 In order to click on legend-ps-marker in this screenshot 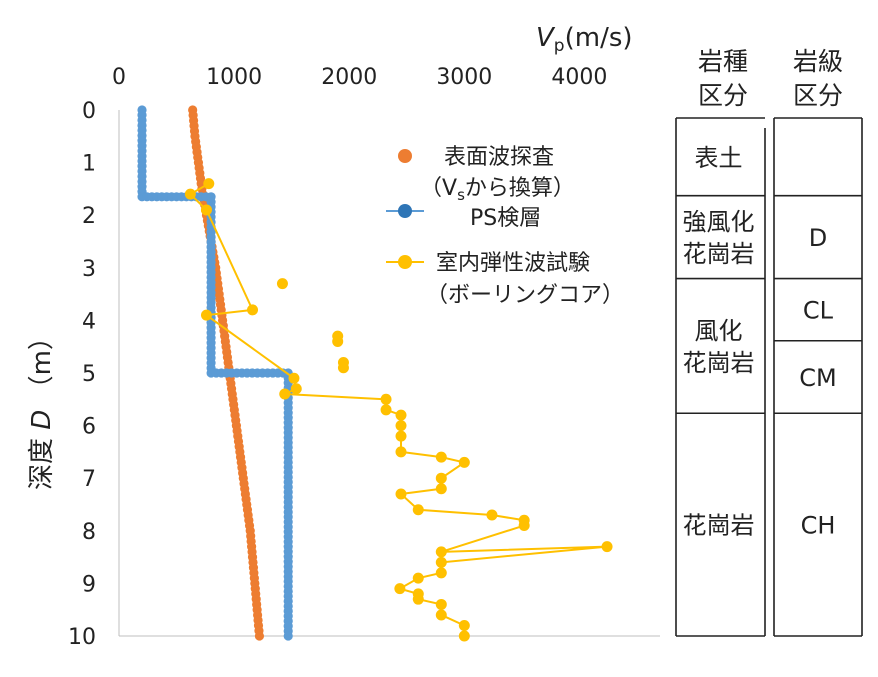, I will do `click(405, 211)`.